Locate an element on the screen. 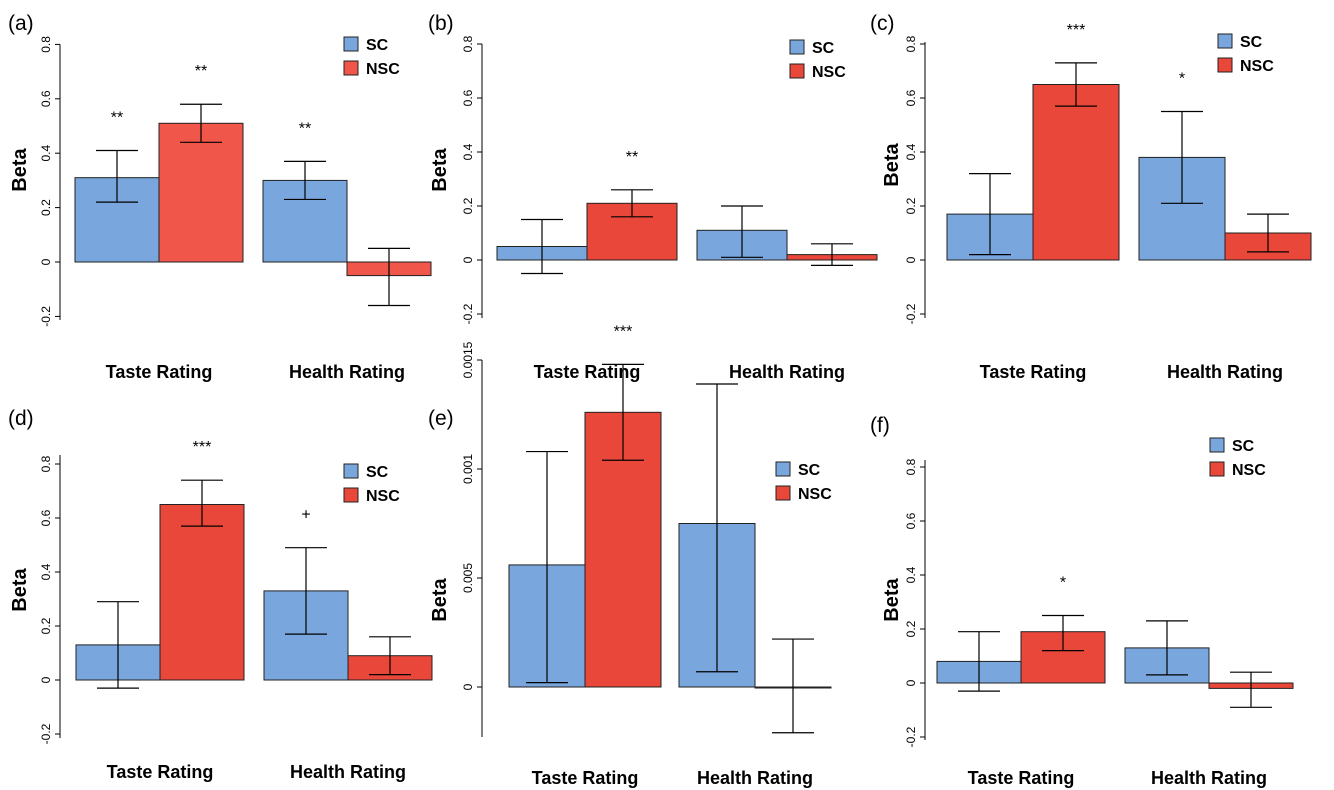 This screenshot has height=790, width=1334. panel-label: (e) is located at coordinates (441, 418).